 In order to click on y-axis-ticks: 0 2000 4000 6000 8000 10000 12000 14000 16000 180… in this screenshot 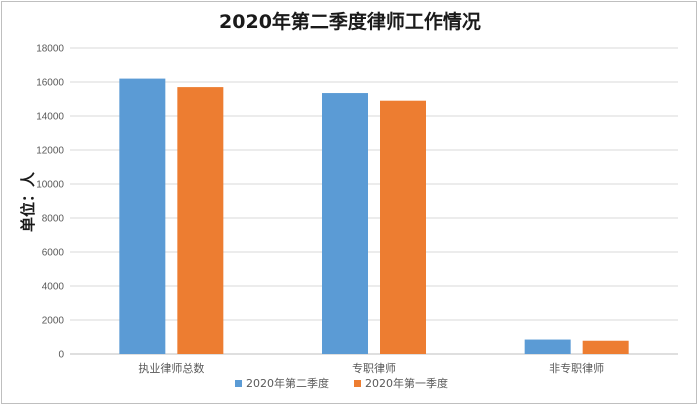, I will do `click(50, 202)`.